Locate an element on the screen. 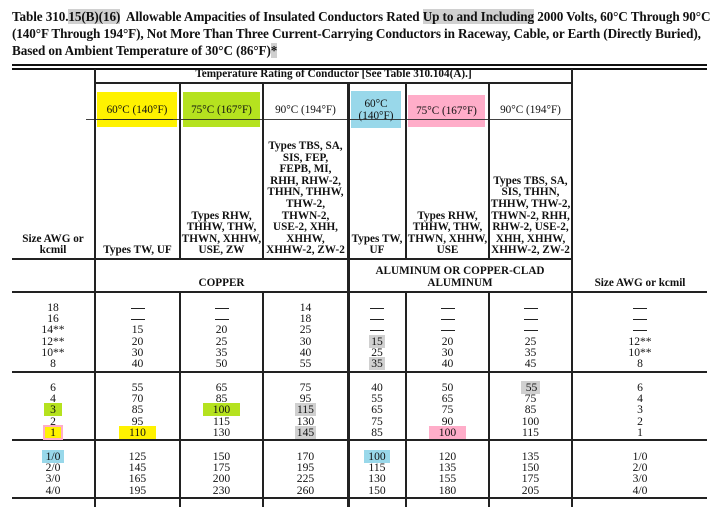 The width and height of the screenshot is (723, 507). g3-size: 1/0 2/0 3/0 4/0 is located at coordinates (53, 473).